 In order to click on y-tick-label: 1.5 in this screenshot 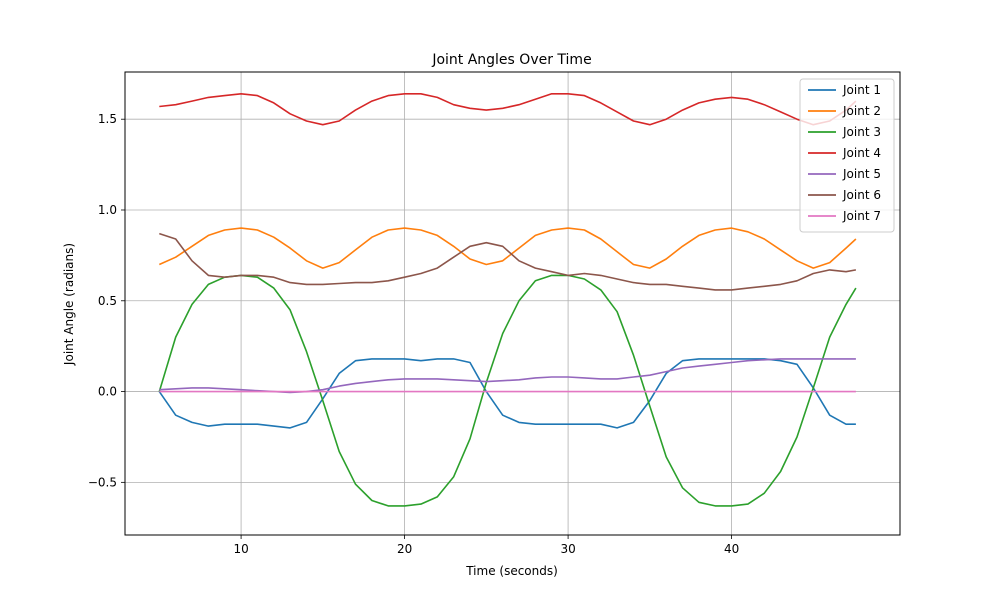, I will do `click(107, 119)`.